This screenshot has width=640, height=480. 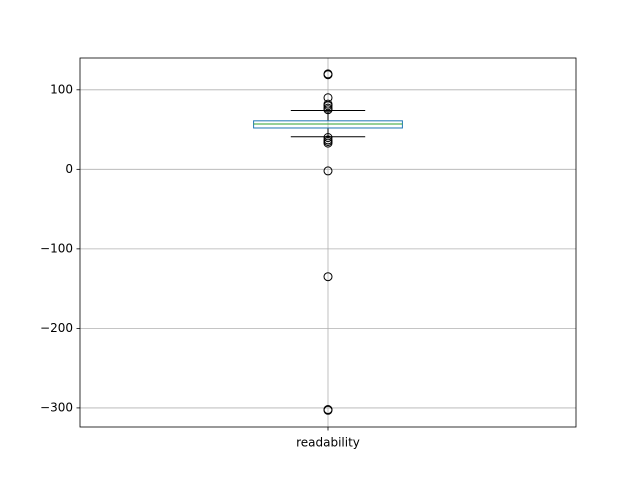 I want to click on y-tick-label: −300, so click(x=56, y=407).